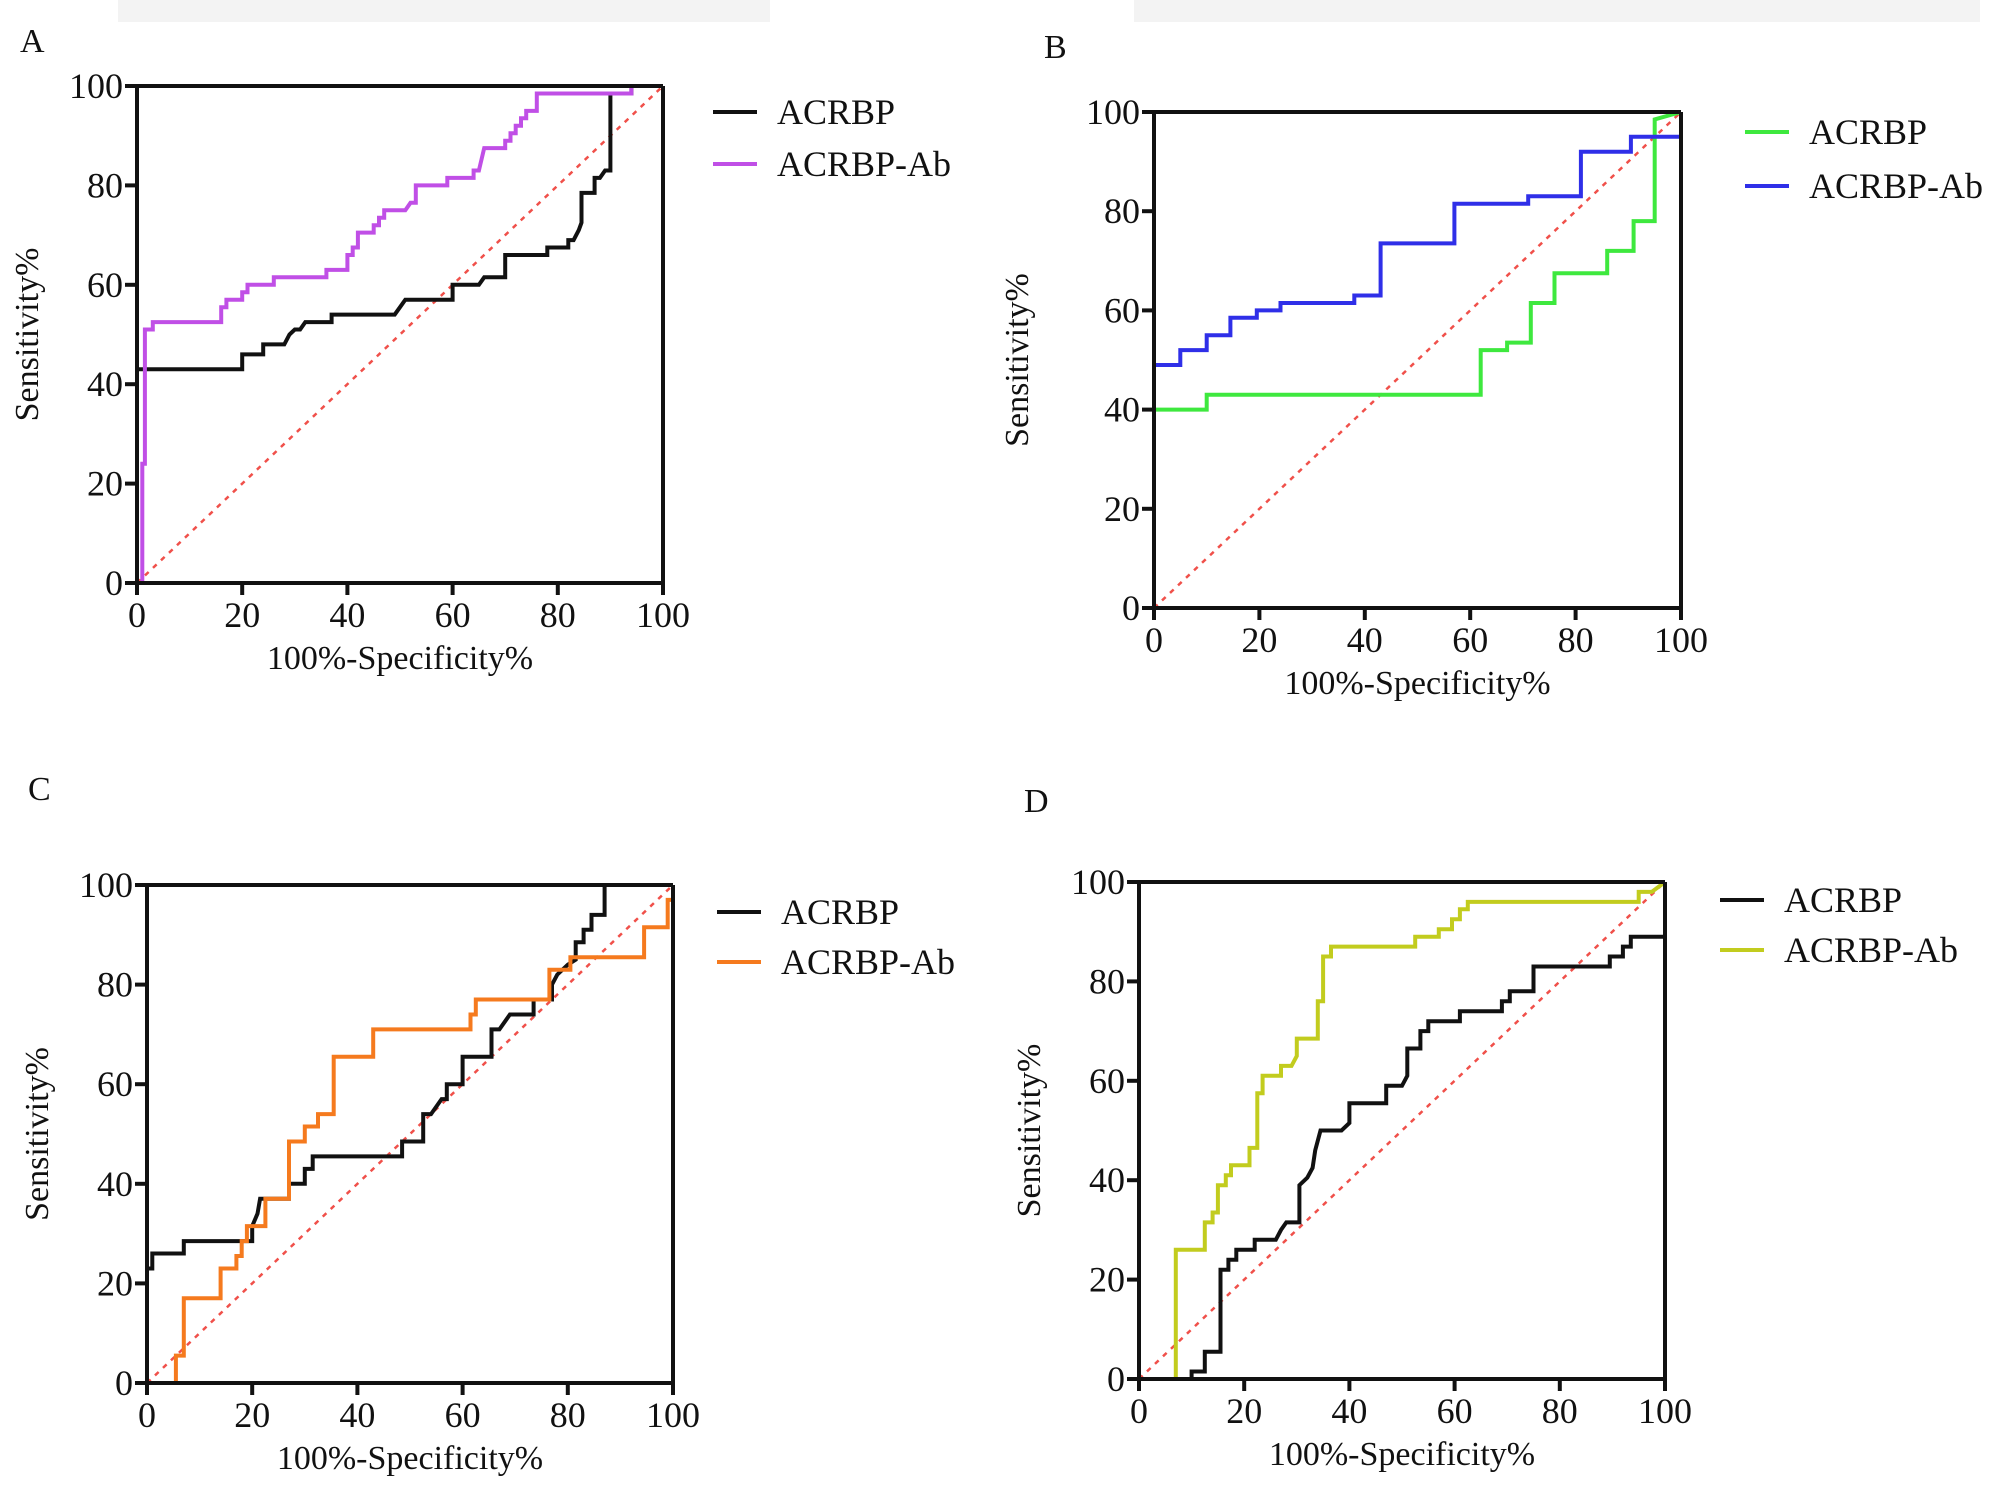 This screenshot has height=1492, width=2000. What do you see at coordinates (114, 583) in the screenshot?
I see `panel-a-y-tick-label: 0` at bounding box center [114, 583].